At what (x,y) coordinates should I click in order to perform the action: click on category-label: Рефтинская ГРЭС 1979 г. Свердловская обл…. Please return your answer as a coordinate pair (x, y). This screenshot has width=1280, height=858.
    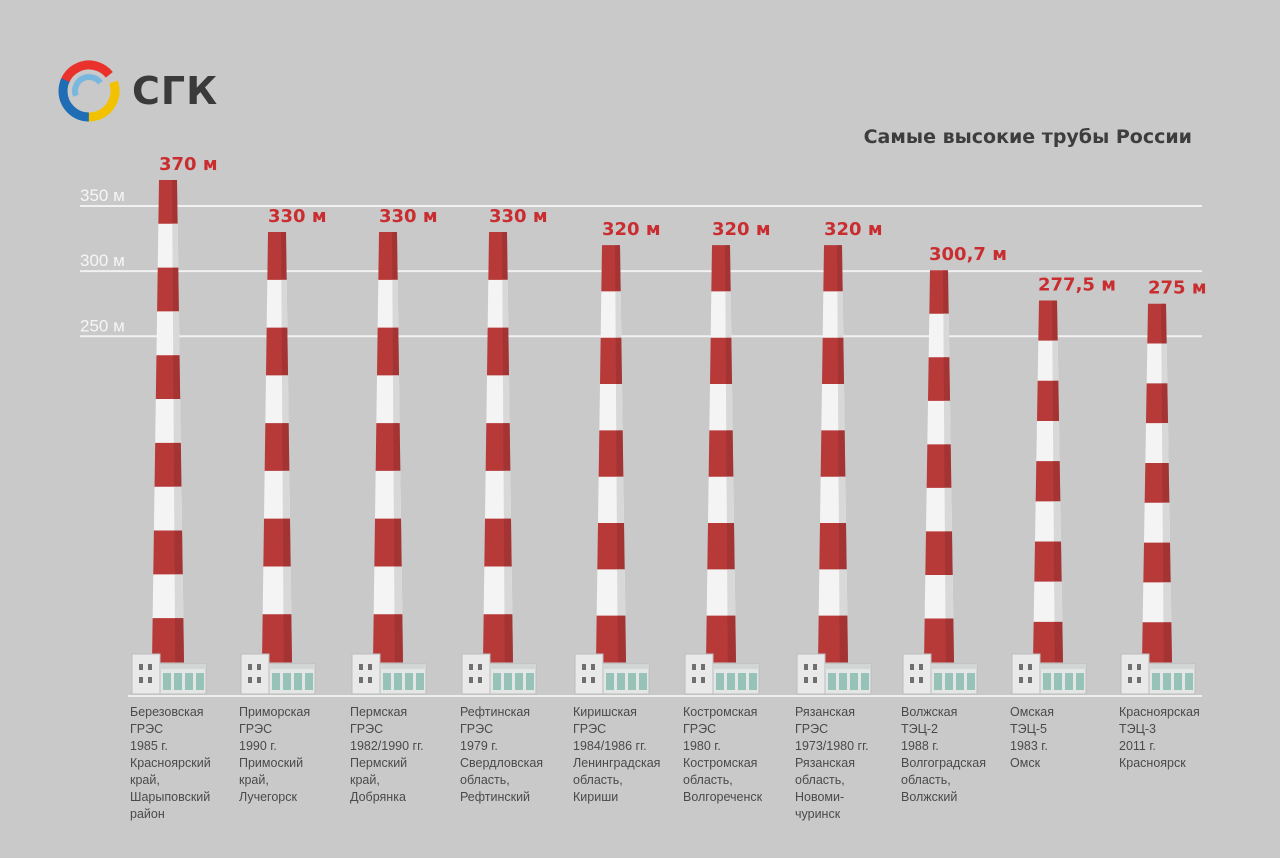
    Looking at the image, I should click on (502, 754).